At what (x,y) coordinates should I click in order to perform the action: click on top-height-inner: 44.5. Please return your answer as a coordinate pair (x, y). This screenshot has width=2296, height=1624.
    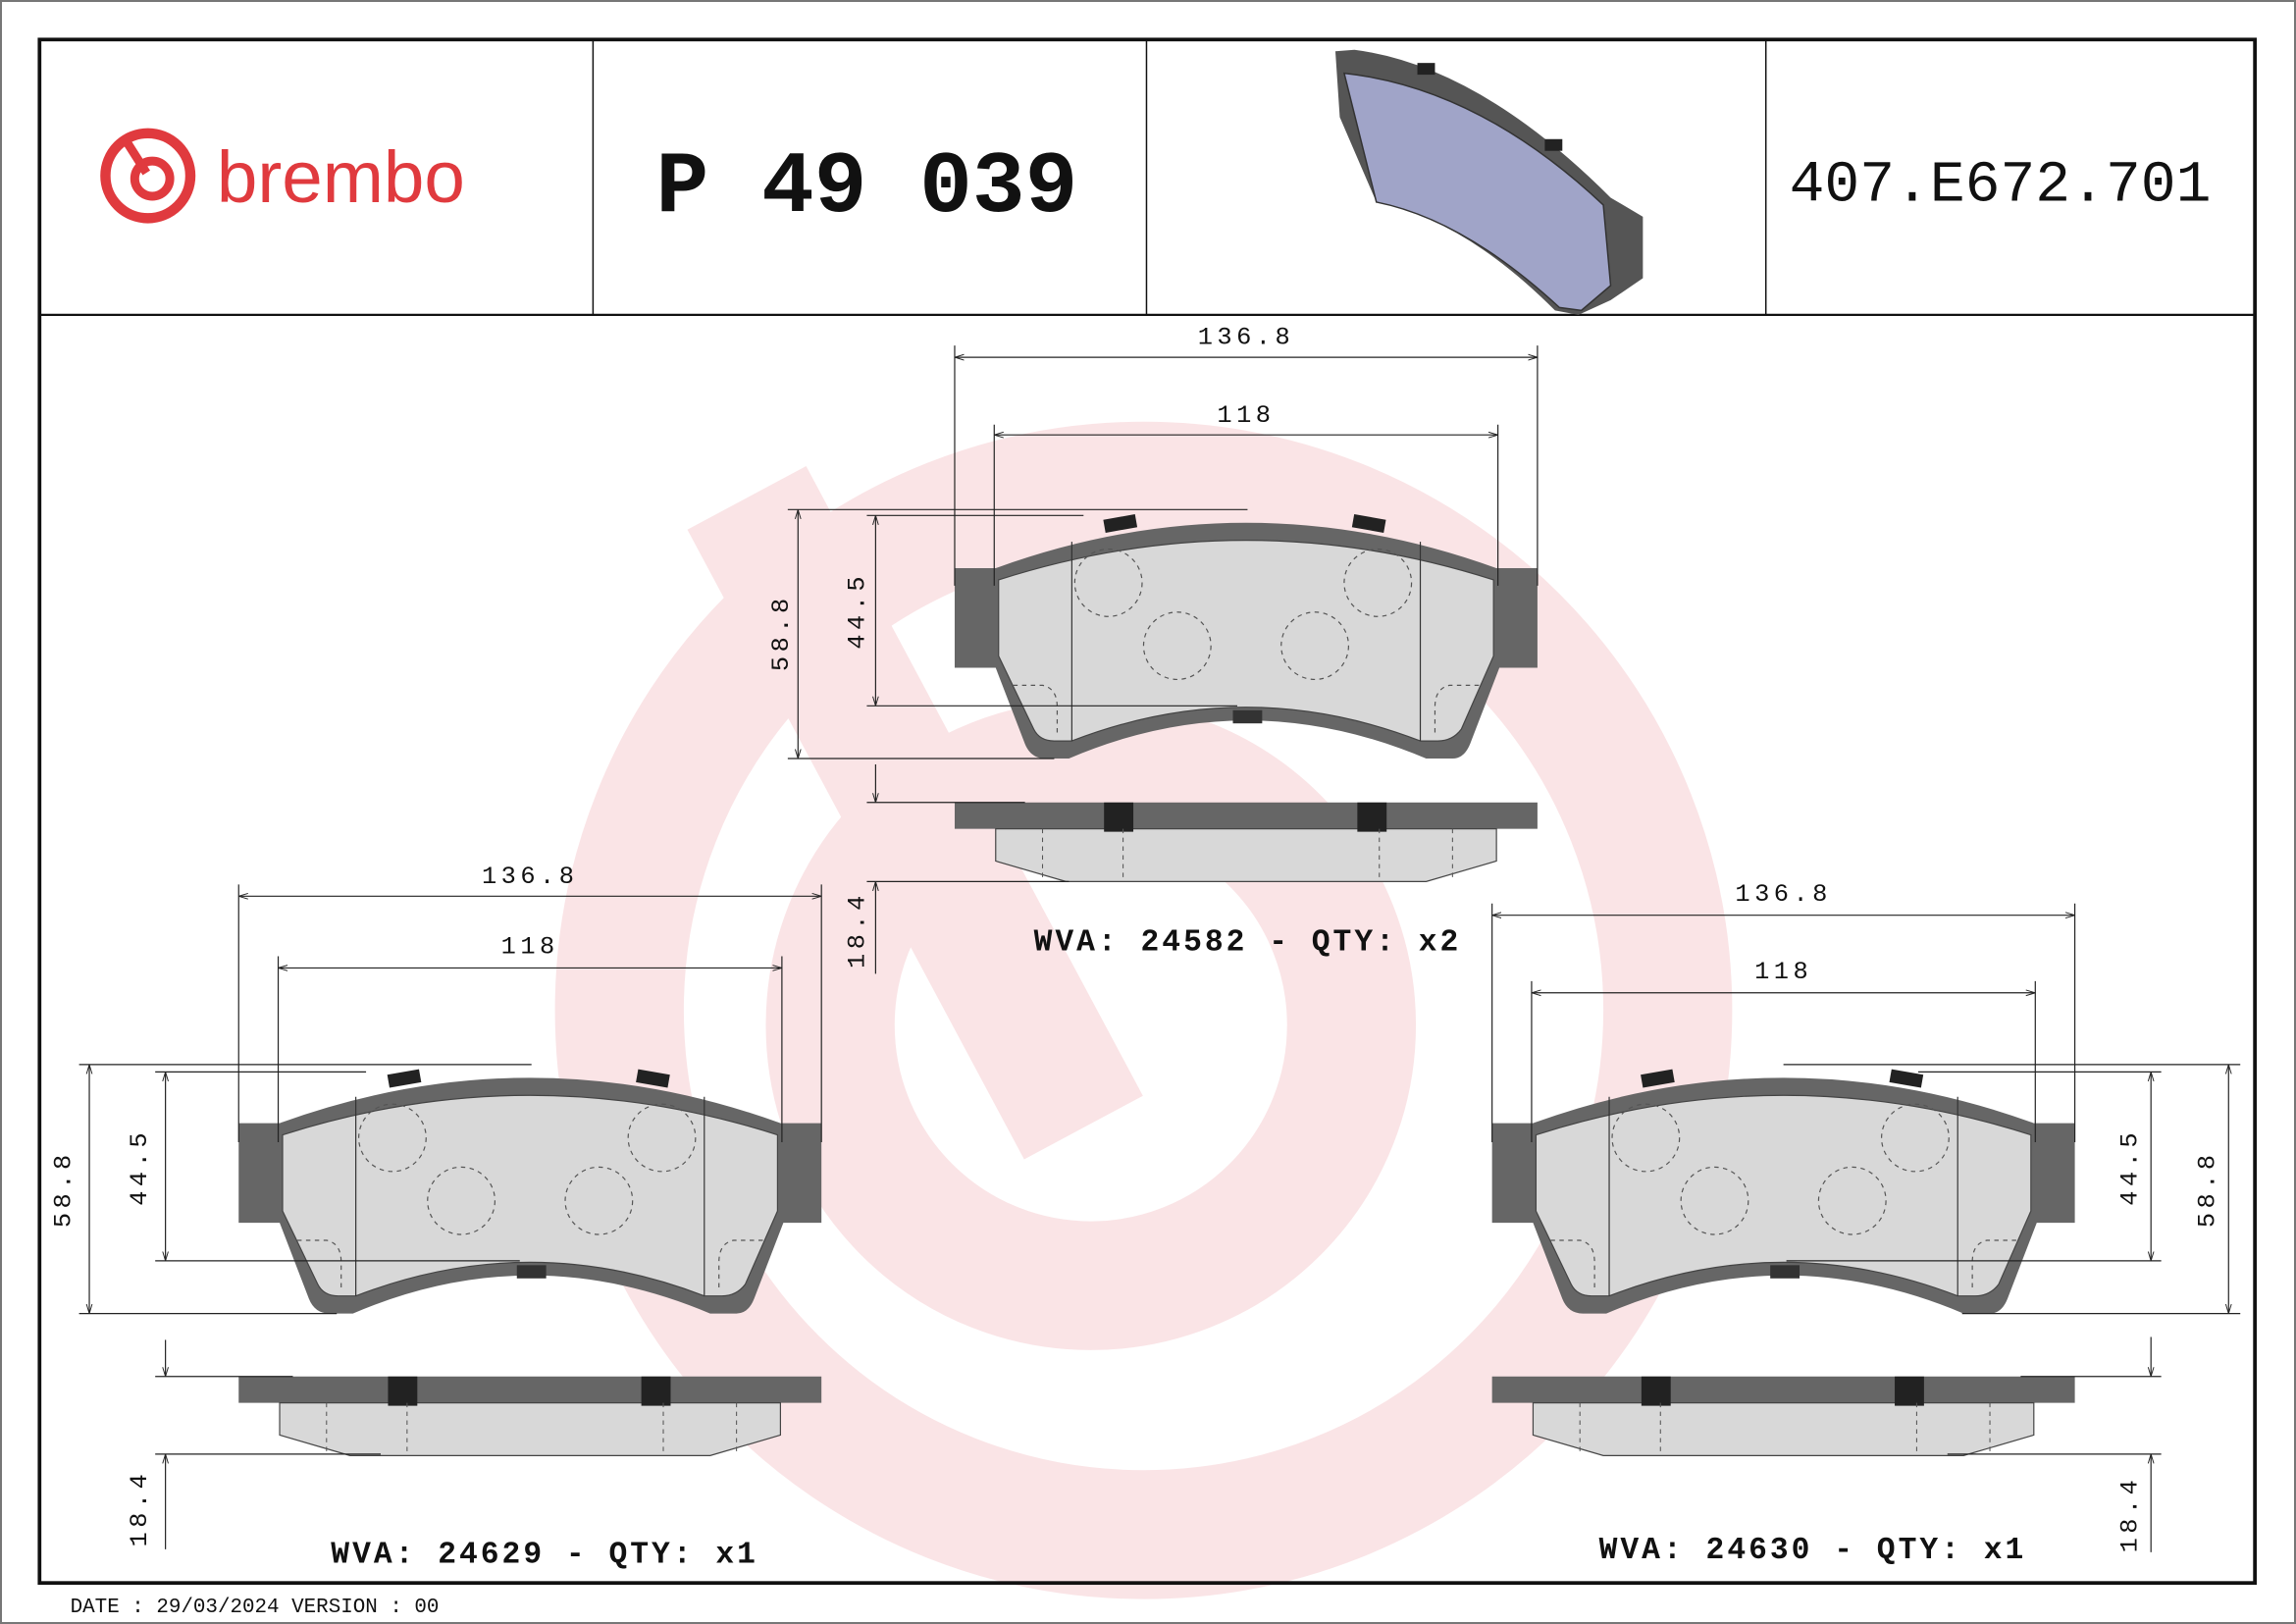
    Looking at the image, I should click on (857, 611).